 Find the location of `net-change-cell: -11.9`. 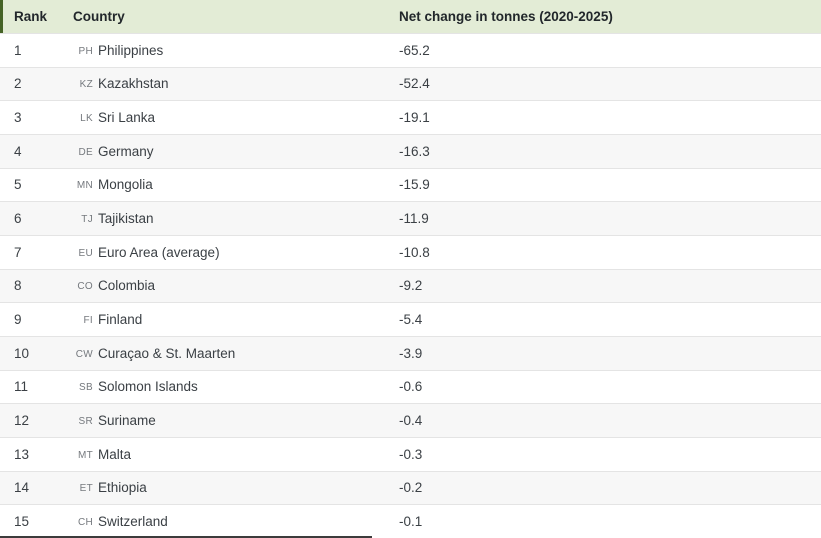

net-change-cell: -11.9 is located at coordinates (414, 219).